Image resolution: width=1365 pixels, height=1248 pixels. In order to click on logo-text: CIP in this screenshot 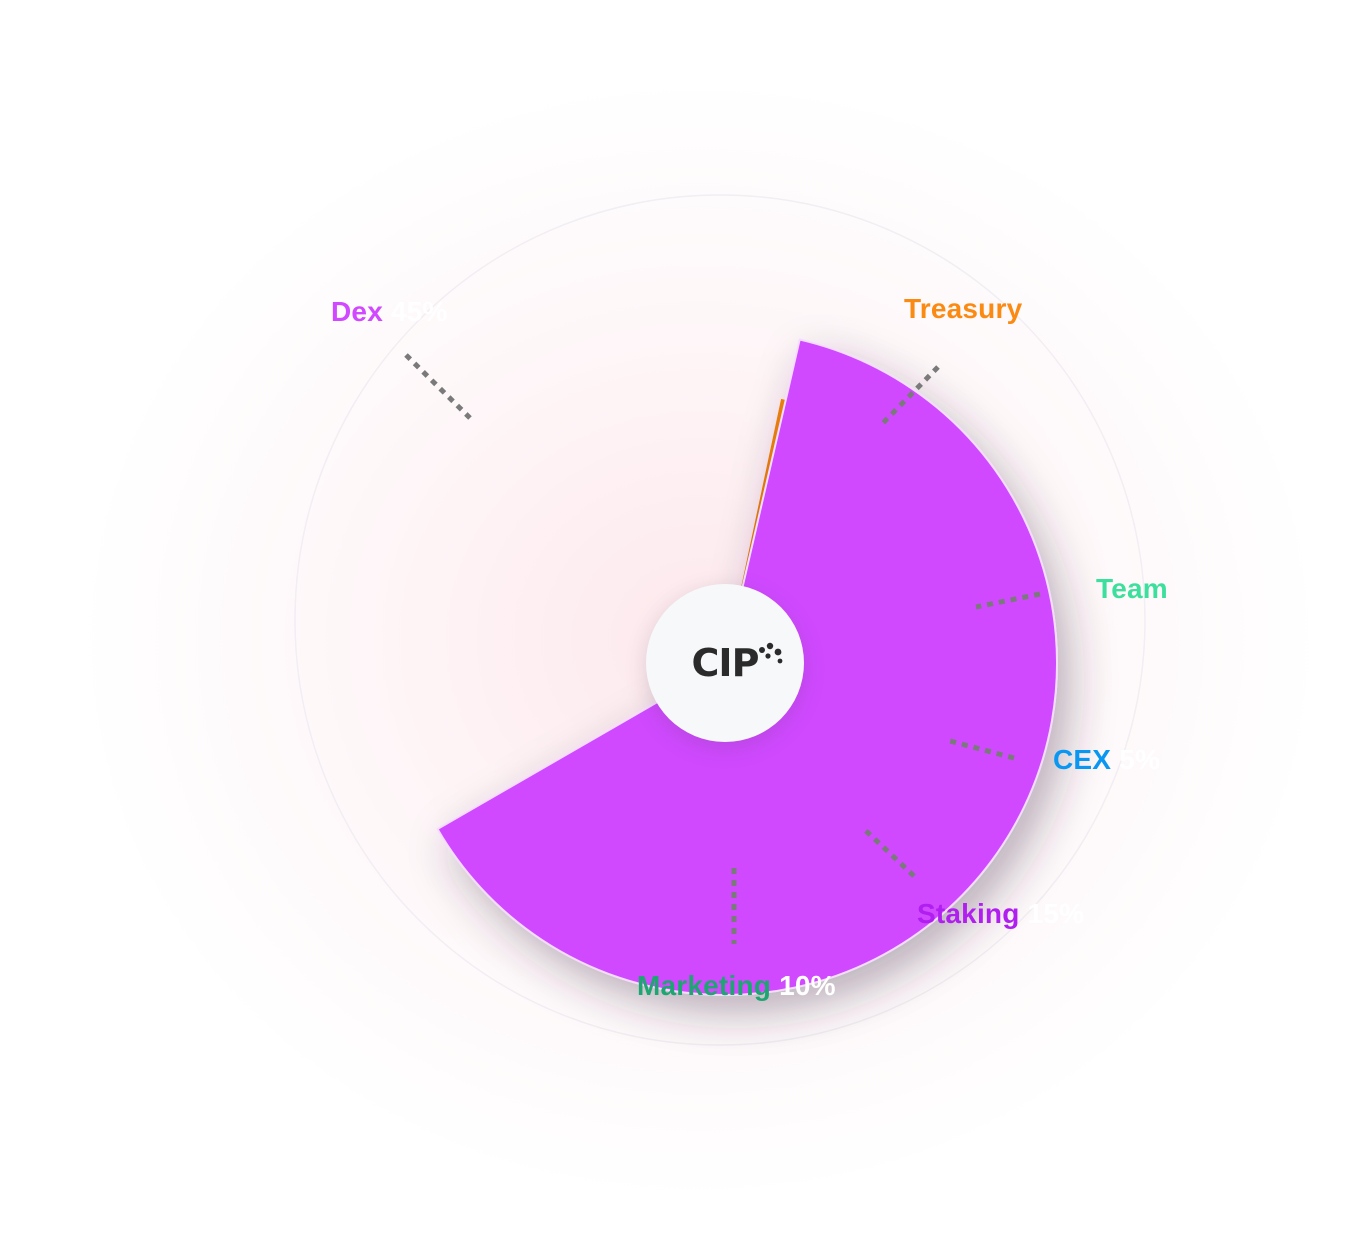, I will do `click(725, 663)`.